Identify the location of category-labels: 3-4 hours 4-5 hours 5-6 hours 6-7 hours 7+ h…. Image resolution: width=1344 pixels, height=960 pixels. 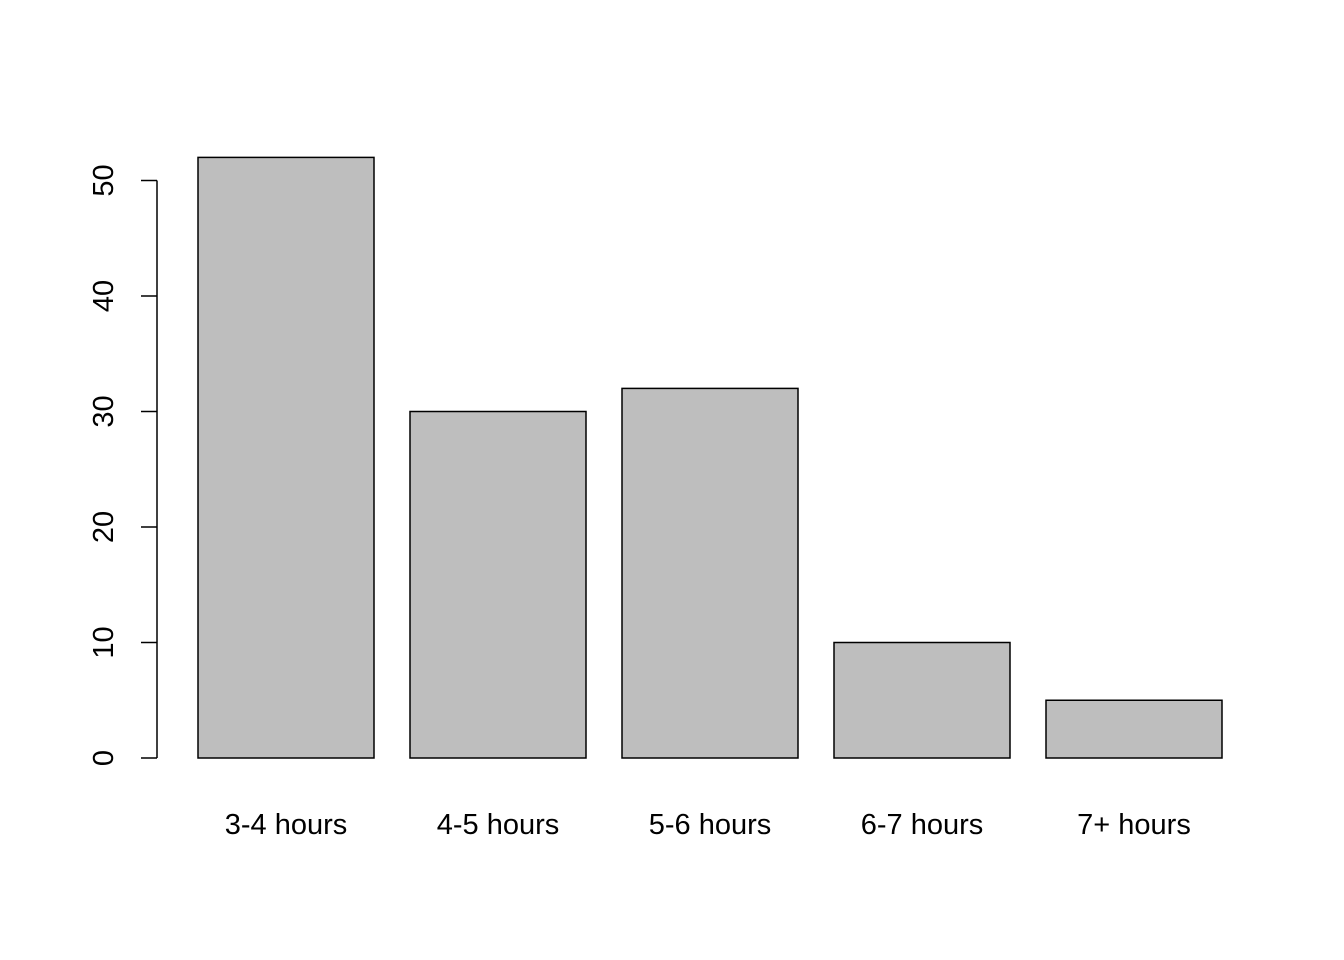
(708, 825).